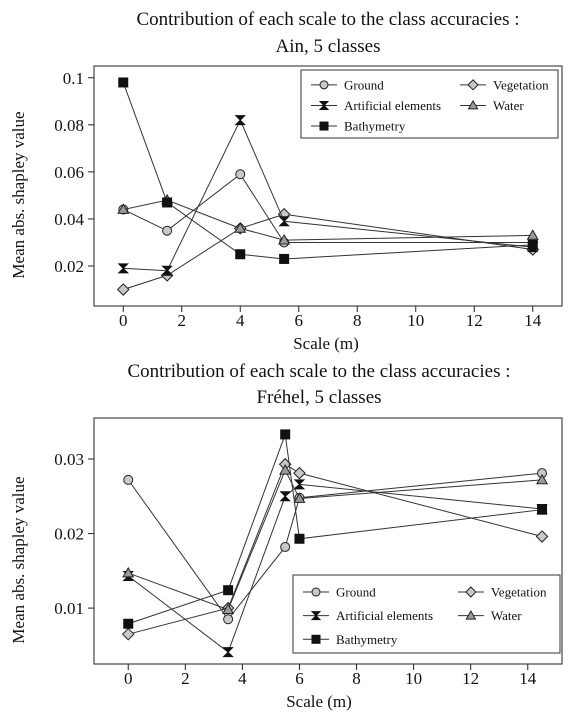 This screenshot has height=715, width=579. I want to click on y-tick-label: 0.01, so click(69, 608).